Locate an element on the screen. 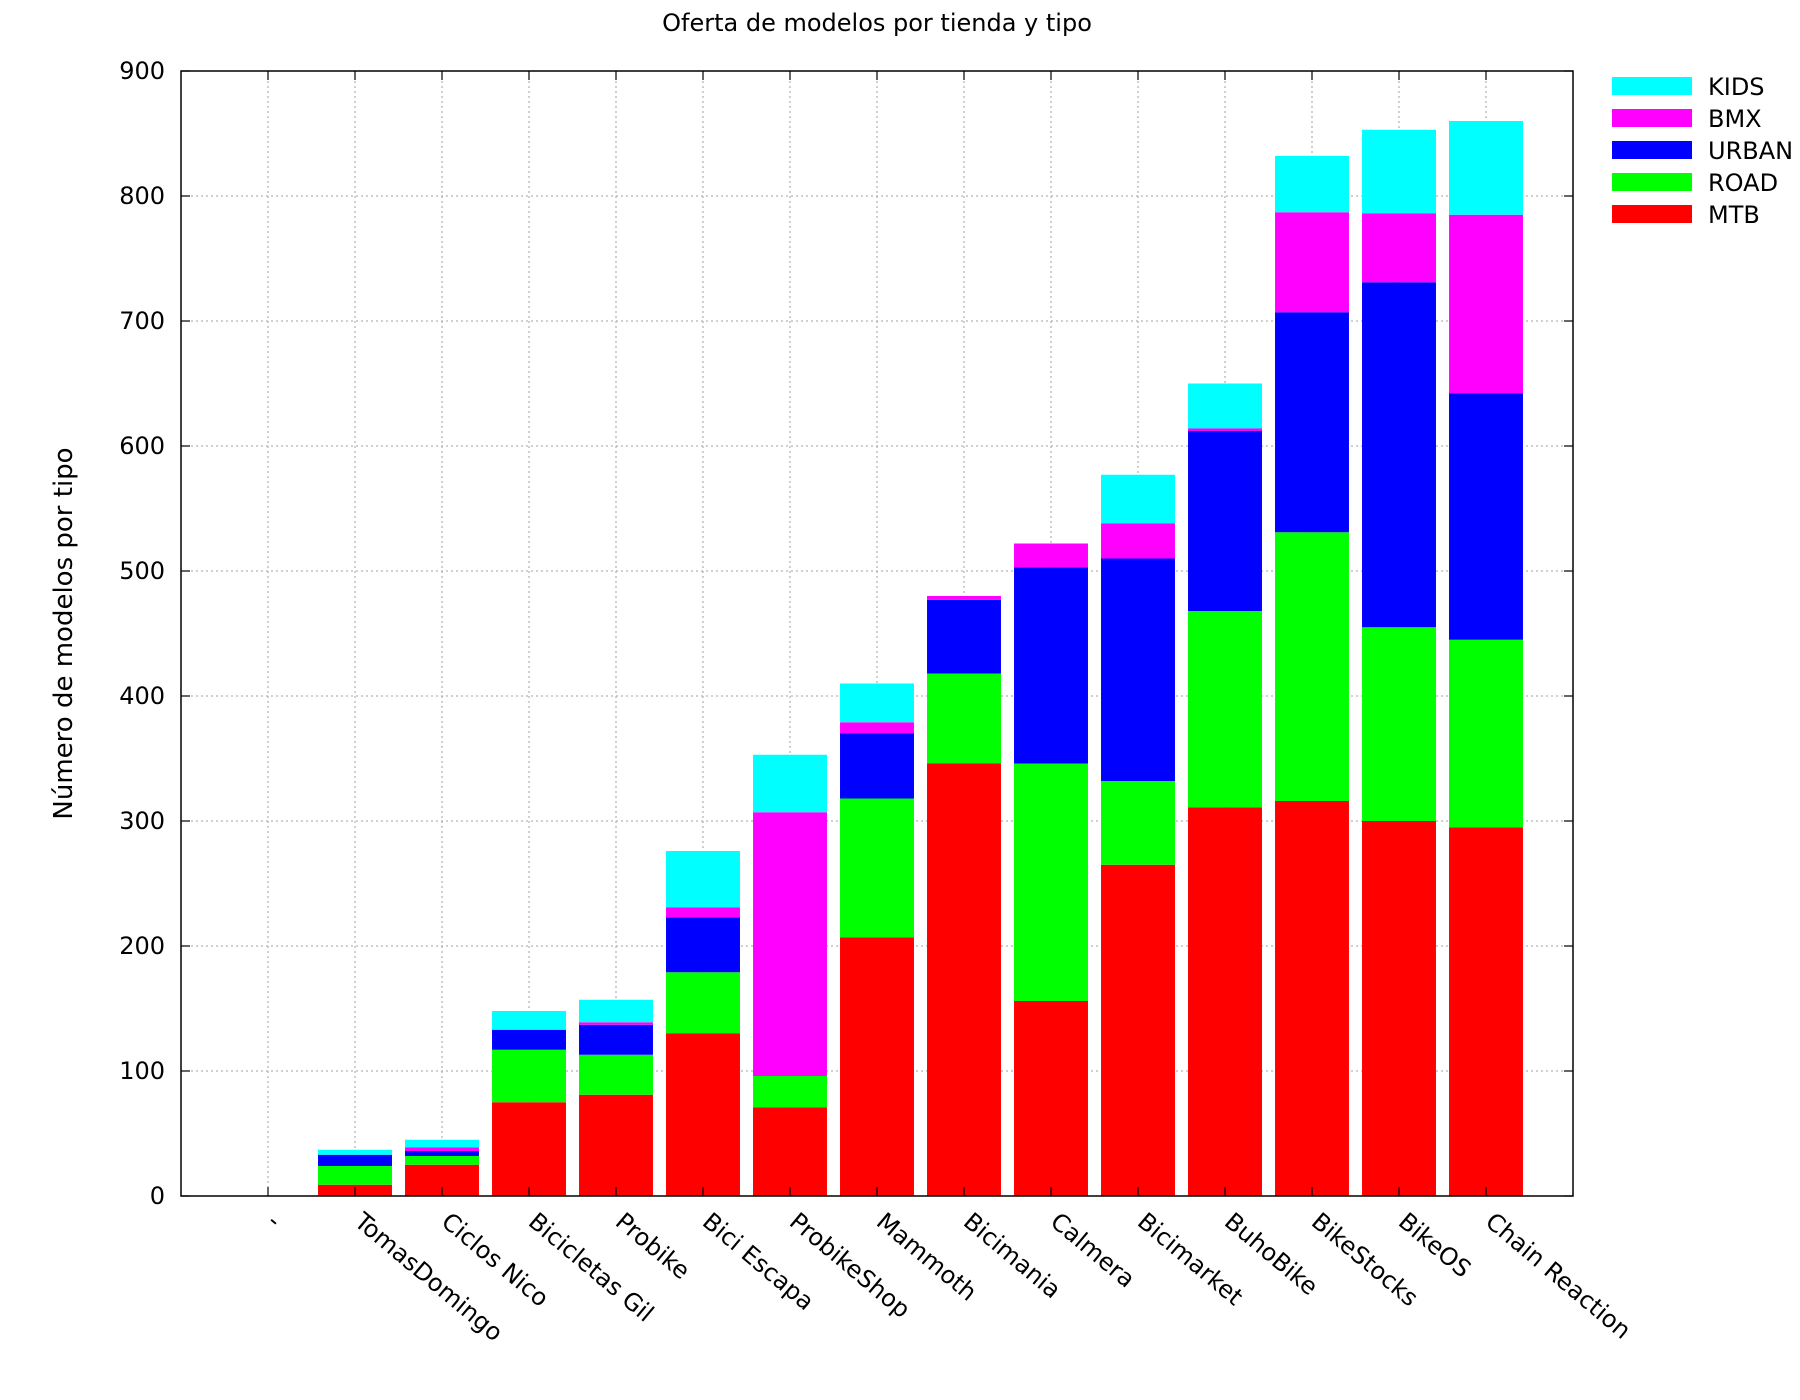  legend-label-mtb: MTB is located at coordinates (1734, 215).